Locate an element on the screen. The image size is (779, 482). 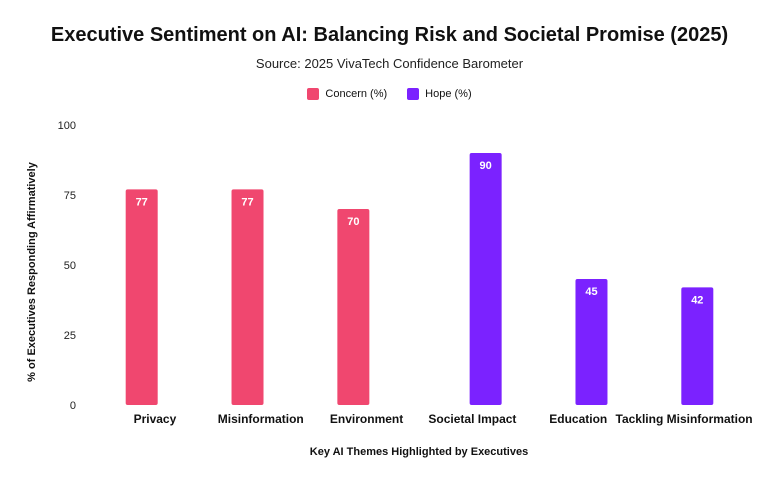
y-tick-label: 50 is located at coordinates (70, 266).